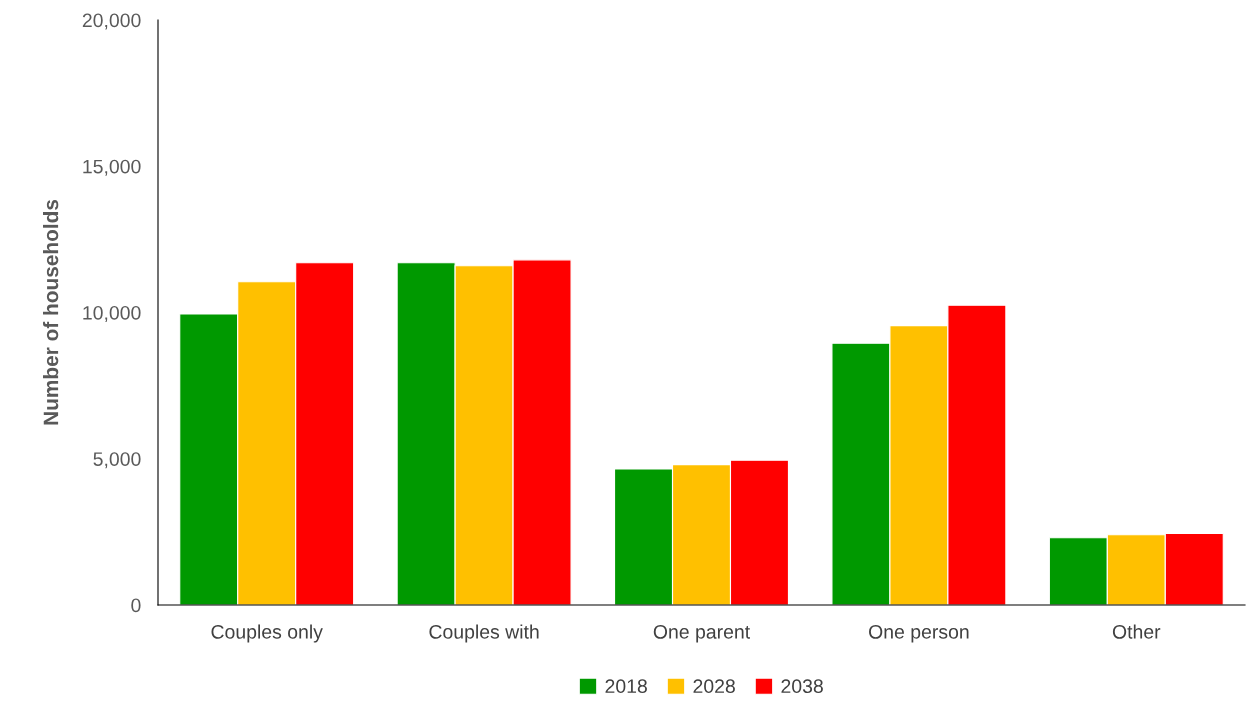  What do you see at coordinates (117, 460) in the screenshot?
I see `y-tick-label: 5,000` at bounding box center [117, 460].